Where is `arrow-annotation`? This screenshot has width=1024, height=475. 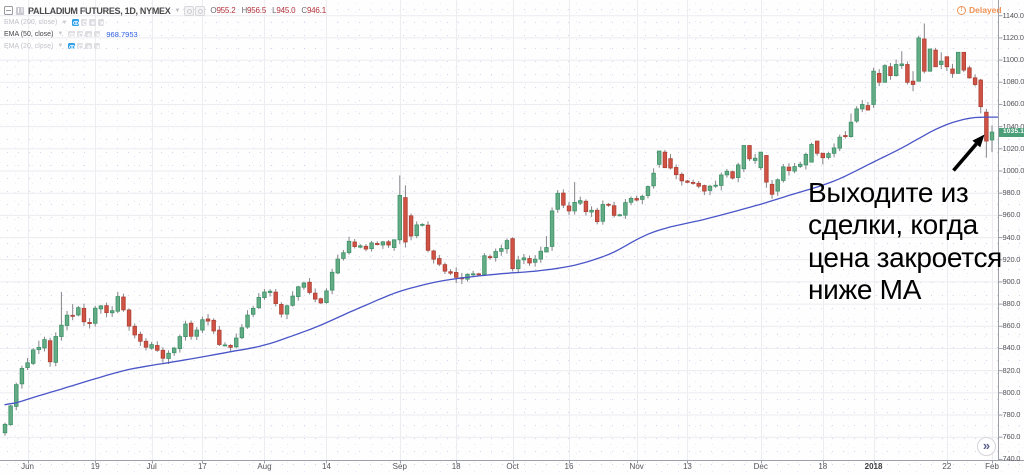 arrow-annotation is located at coordinates (968, 153).